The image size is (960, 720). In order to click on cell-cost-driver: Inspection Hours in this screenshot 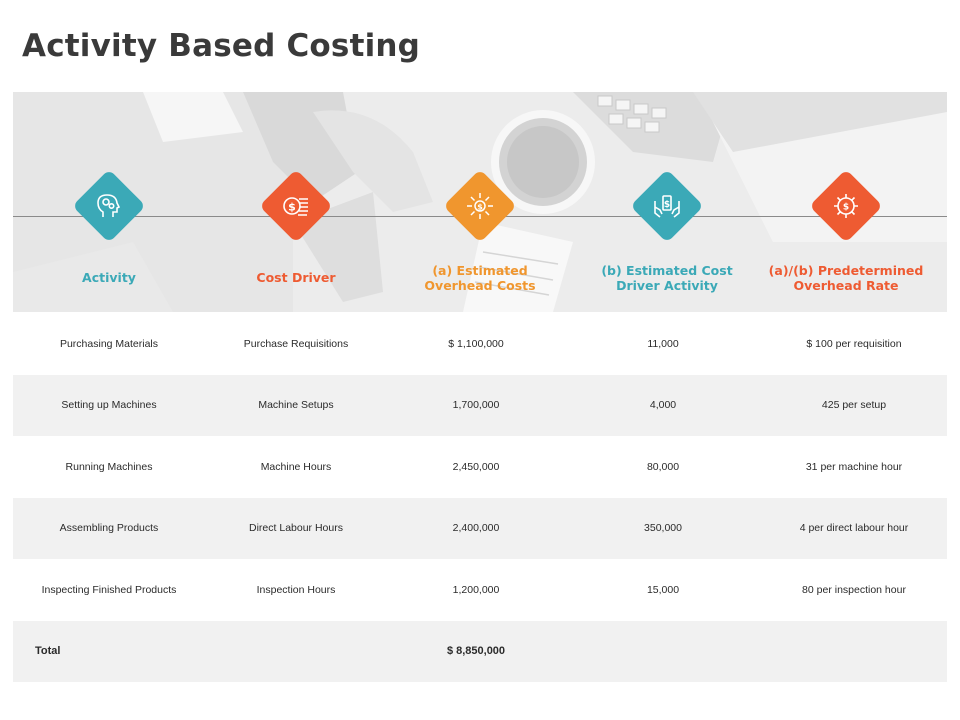, I will do `click(296, 589)`.